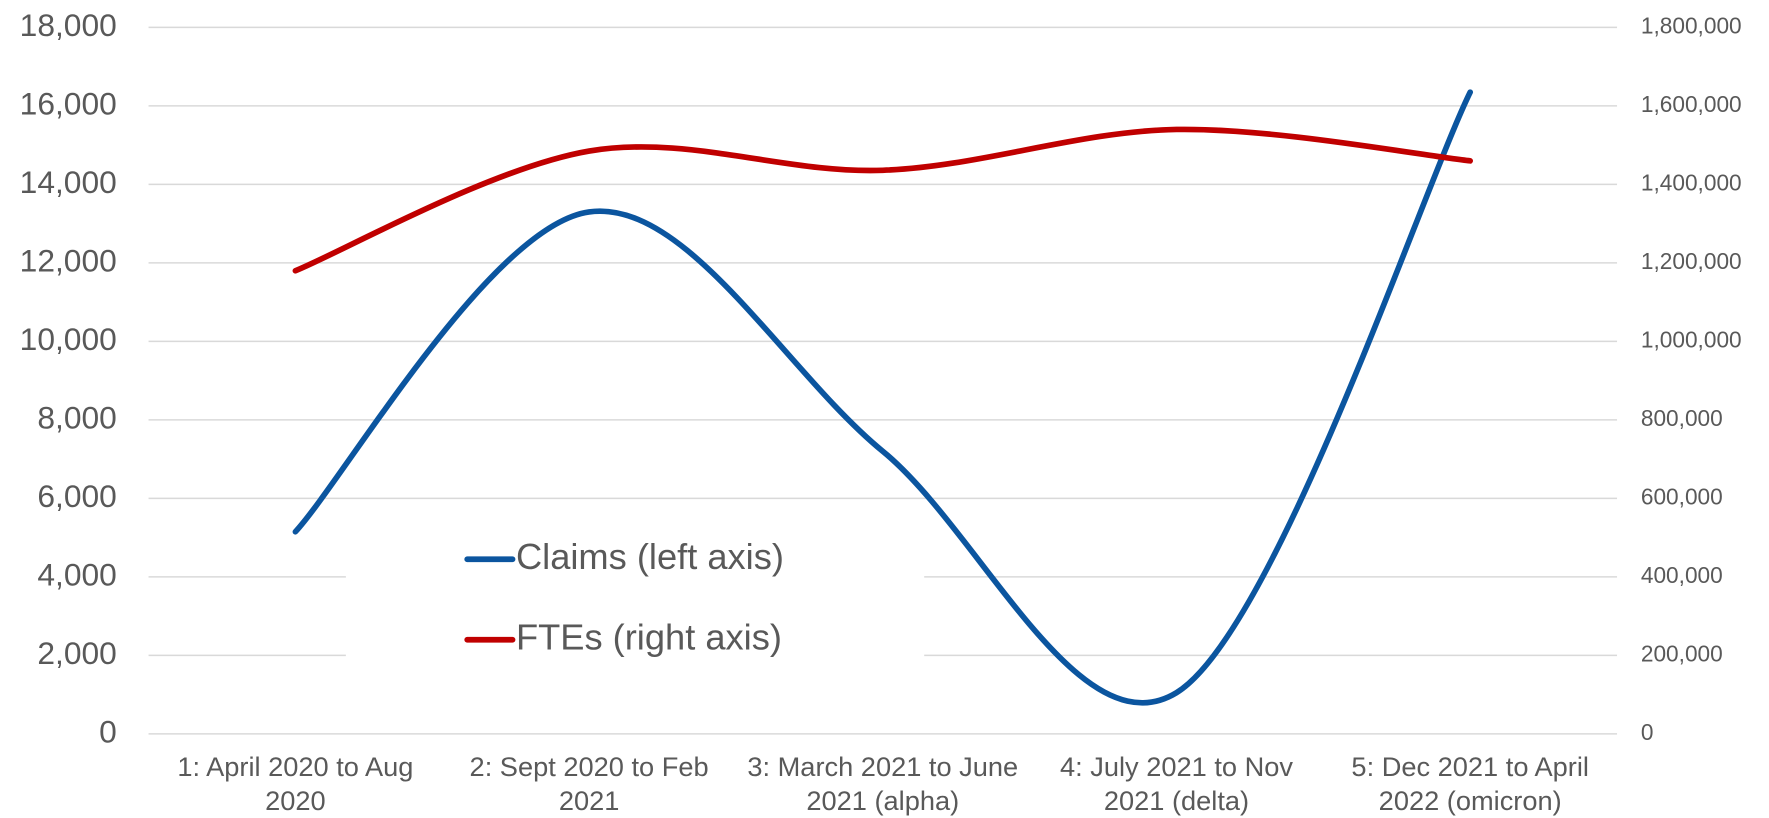  What do you see at coordinates (635, 602) in the screenshot?
I see `legend-box` at bounding box center [635, 602].